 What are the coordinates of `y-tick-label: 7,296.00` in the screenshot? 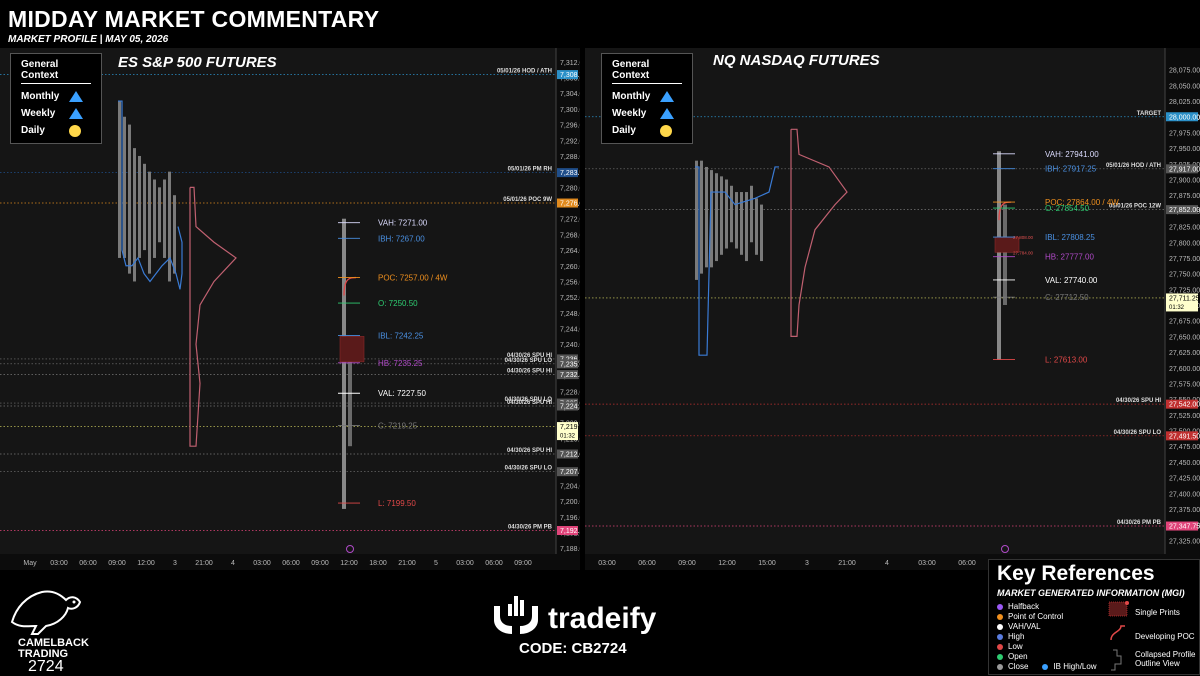 It's located at (570, 126).